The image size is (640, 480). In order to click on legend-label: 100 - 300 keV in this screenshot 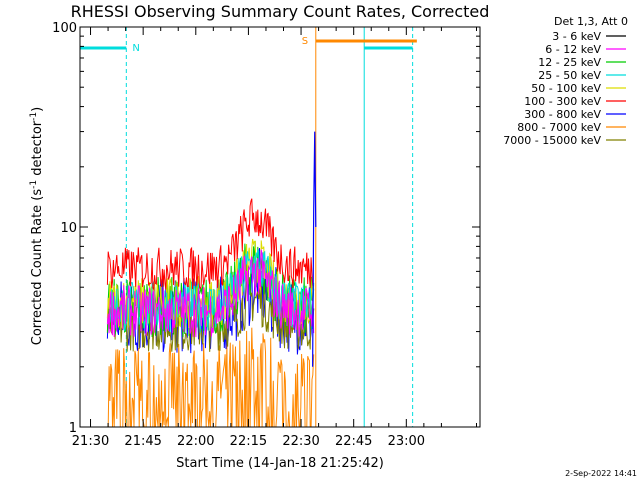, I will do `click(562, 101)`.